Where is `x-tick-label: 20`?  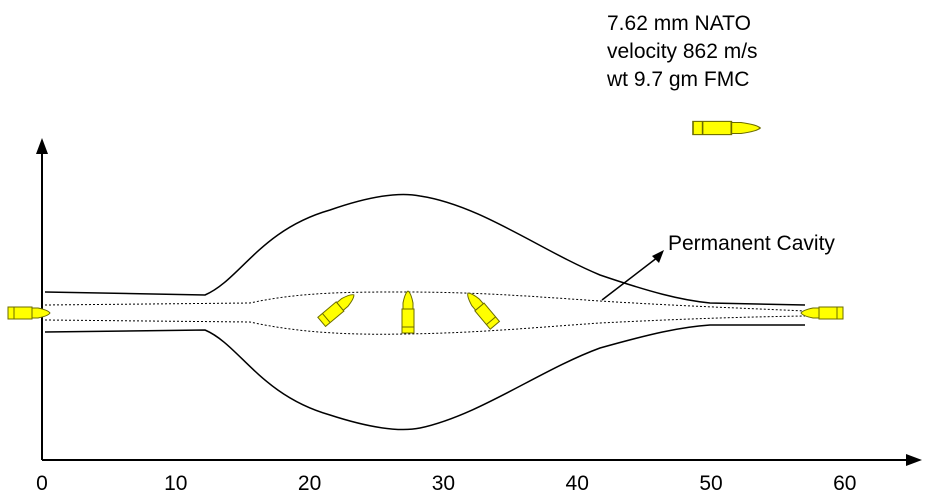 x-tick-label: 20 is located at coordinates (309, 483).